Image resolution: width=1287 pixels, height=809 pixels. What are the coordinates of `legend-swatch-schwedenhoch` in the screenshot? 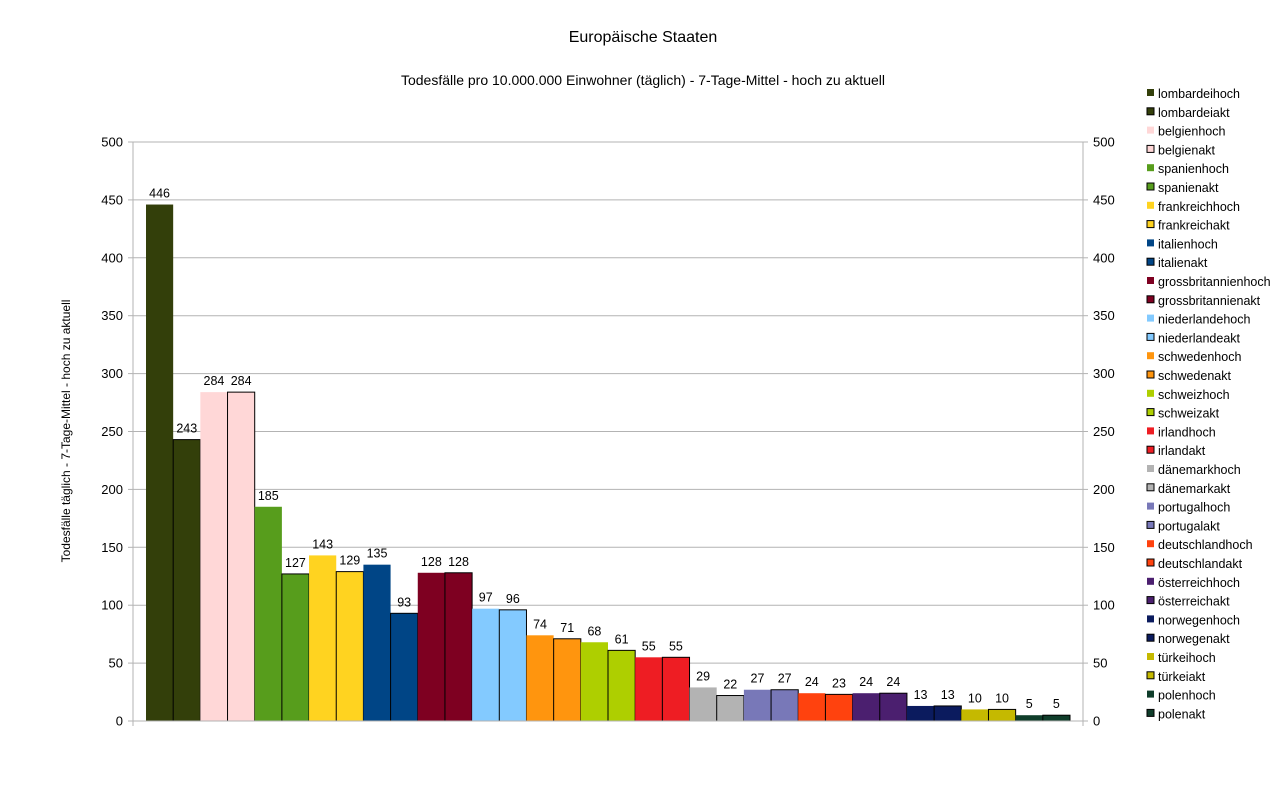 It's located at (1150, 356).